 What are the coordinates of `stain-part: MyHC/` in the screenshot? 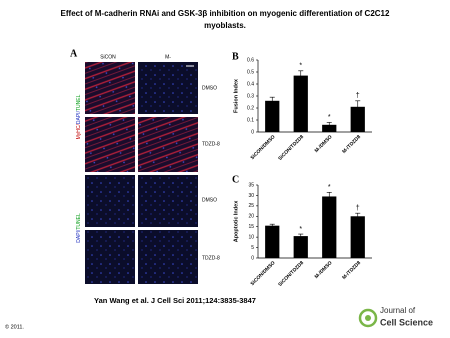 It's located at (79, 131).